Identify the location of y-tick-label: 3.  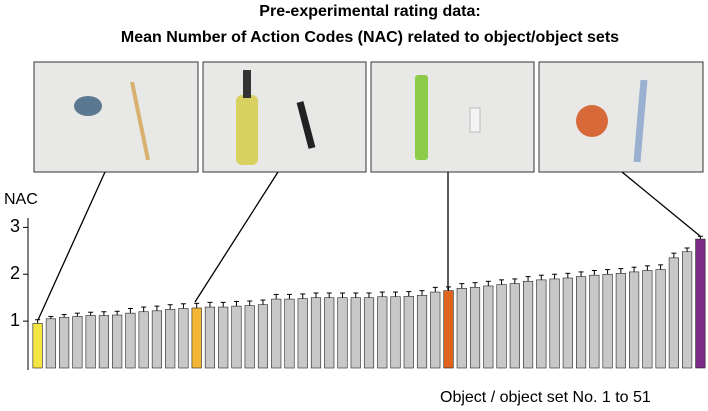
(15, 226).